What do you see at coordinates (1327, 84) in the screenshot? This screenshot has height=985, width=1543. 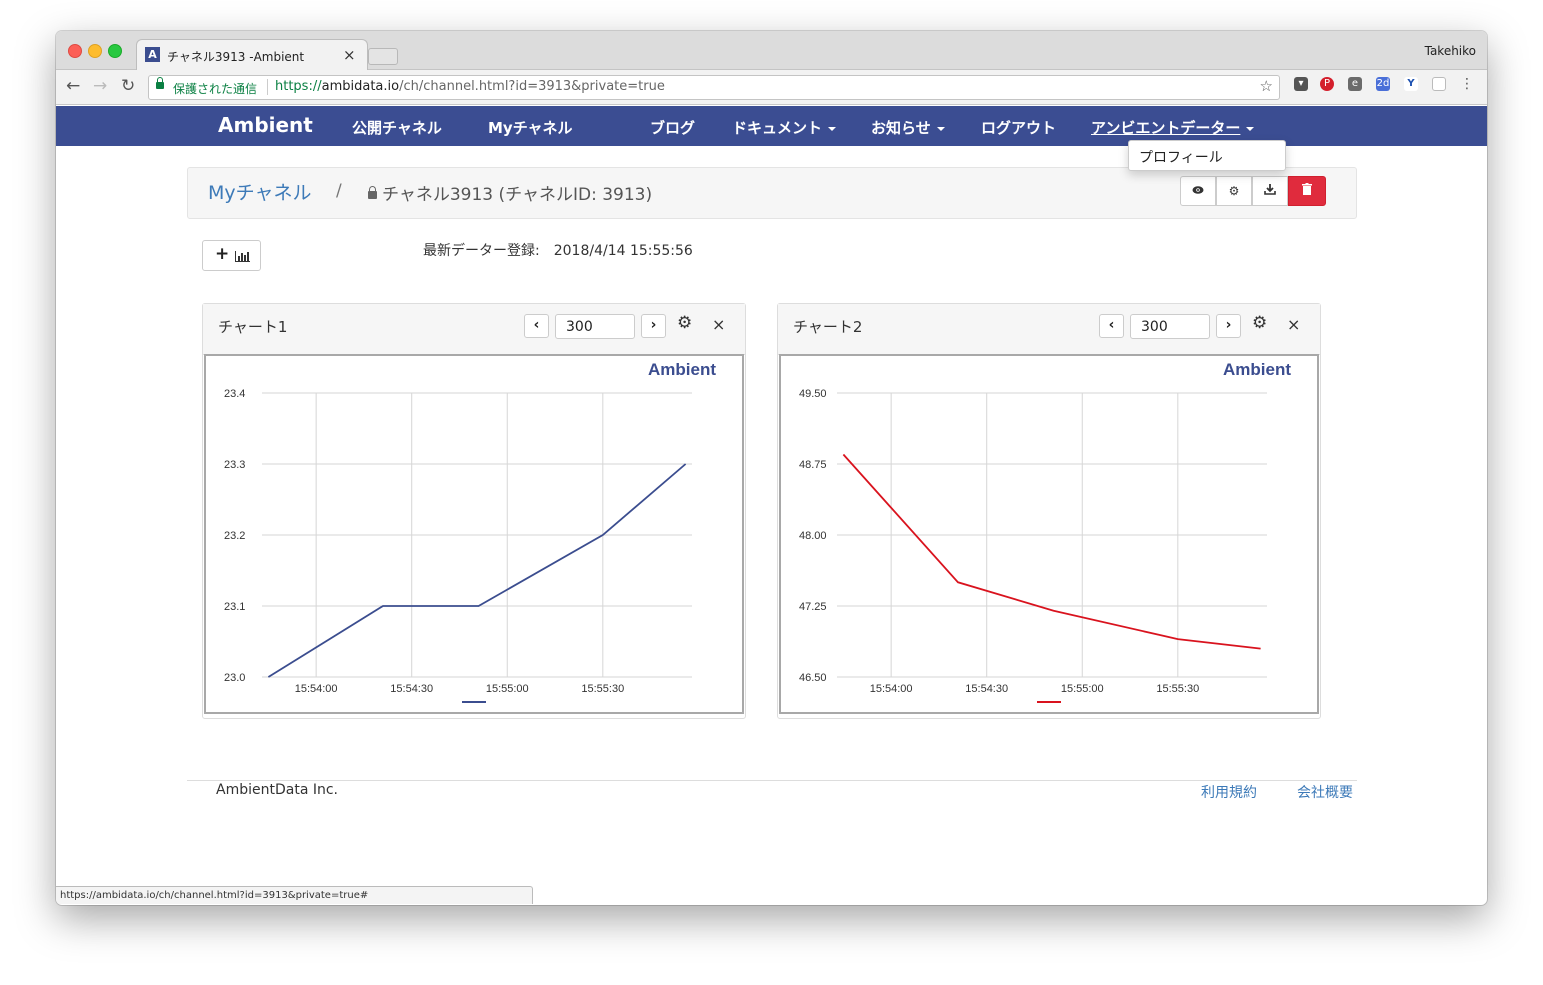 I see `pinterest-icon: P` at bounding box center [1327, 84].